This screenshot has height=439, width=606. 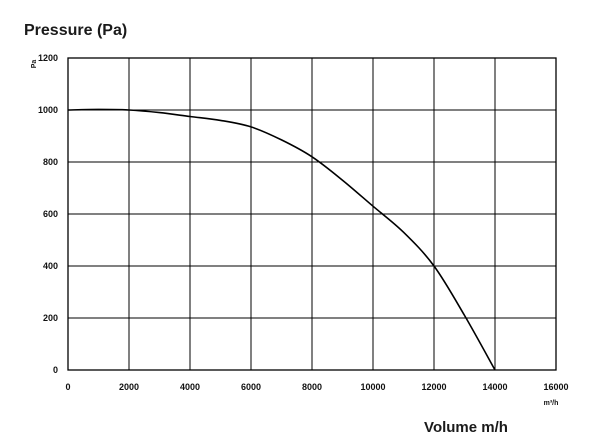 What do you see at coordinates (466, 427) in the screenshot?
I see `x-axis-title: Volume m/h` at bounding box center [466, 427].